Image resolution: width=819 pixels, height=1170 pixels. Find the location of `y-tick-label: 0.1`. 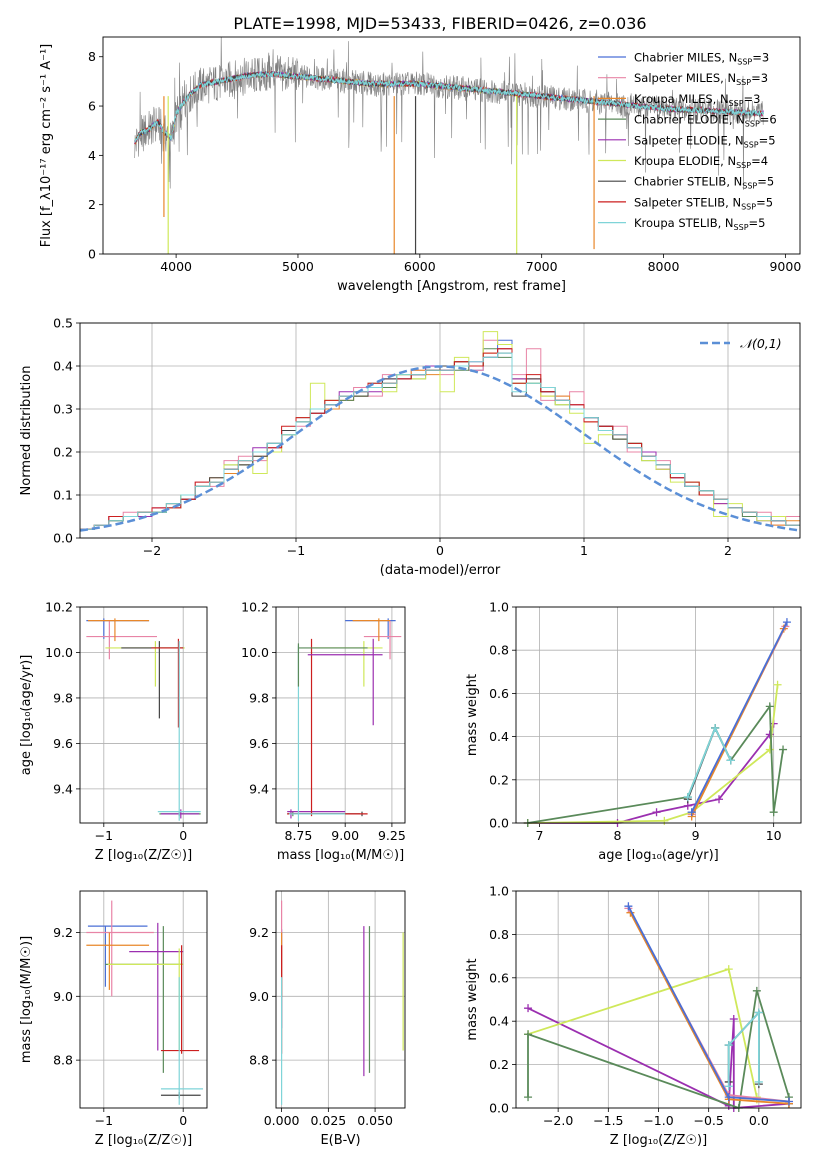

y-tick-label: 0.1 is located at coordinates (63, 495).